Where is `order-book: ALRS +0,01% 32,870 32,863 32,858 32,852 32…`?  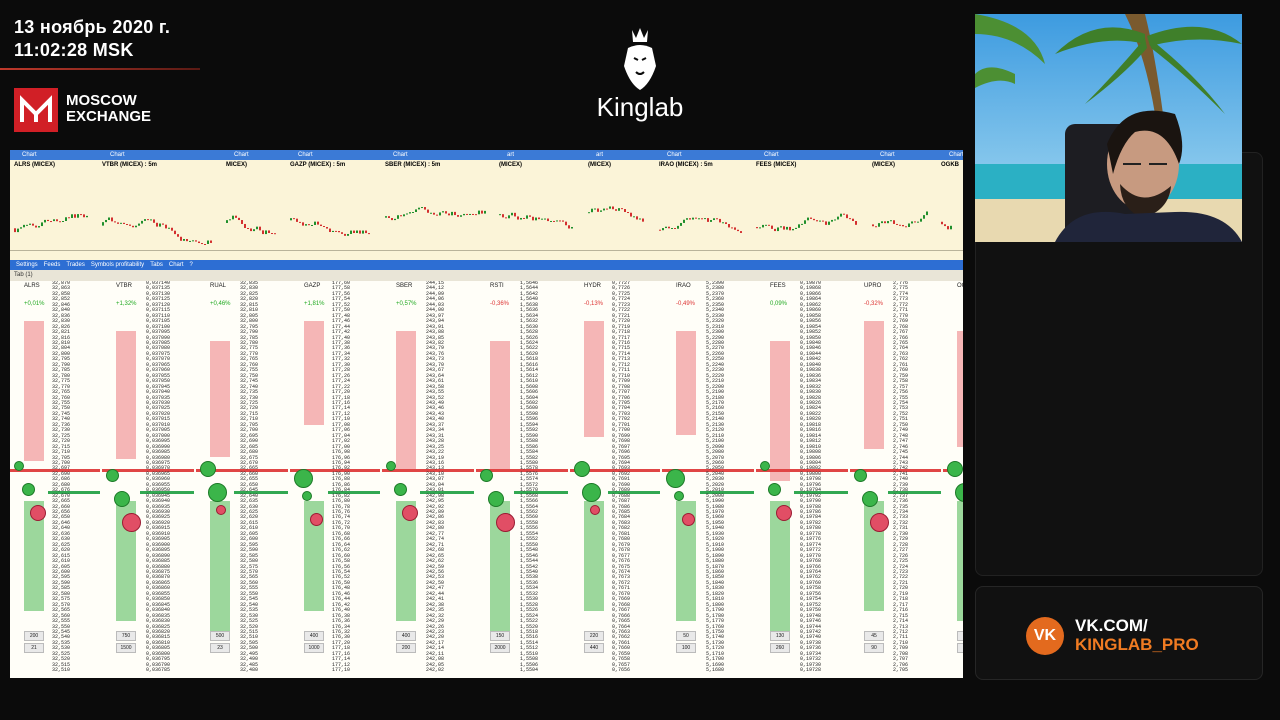 order-book: ALRS +0,01% 32,870 32,863 32,858 32,852 32… is located at coordinates (56, 479).